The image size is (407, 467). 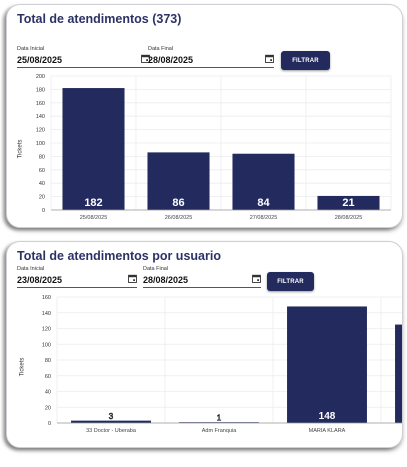 What do you see at coordinates (83, 57) in the screenshot?
I see `start-date-field: Data Inicial 25/08/2025` at bounding box center [83, 57].